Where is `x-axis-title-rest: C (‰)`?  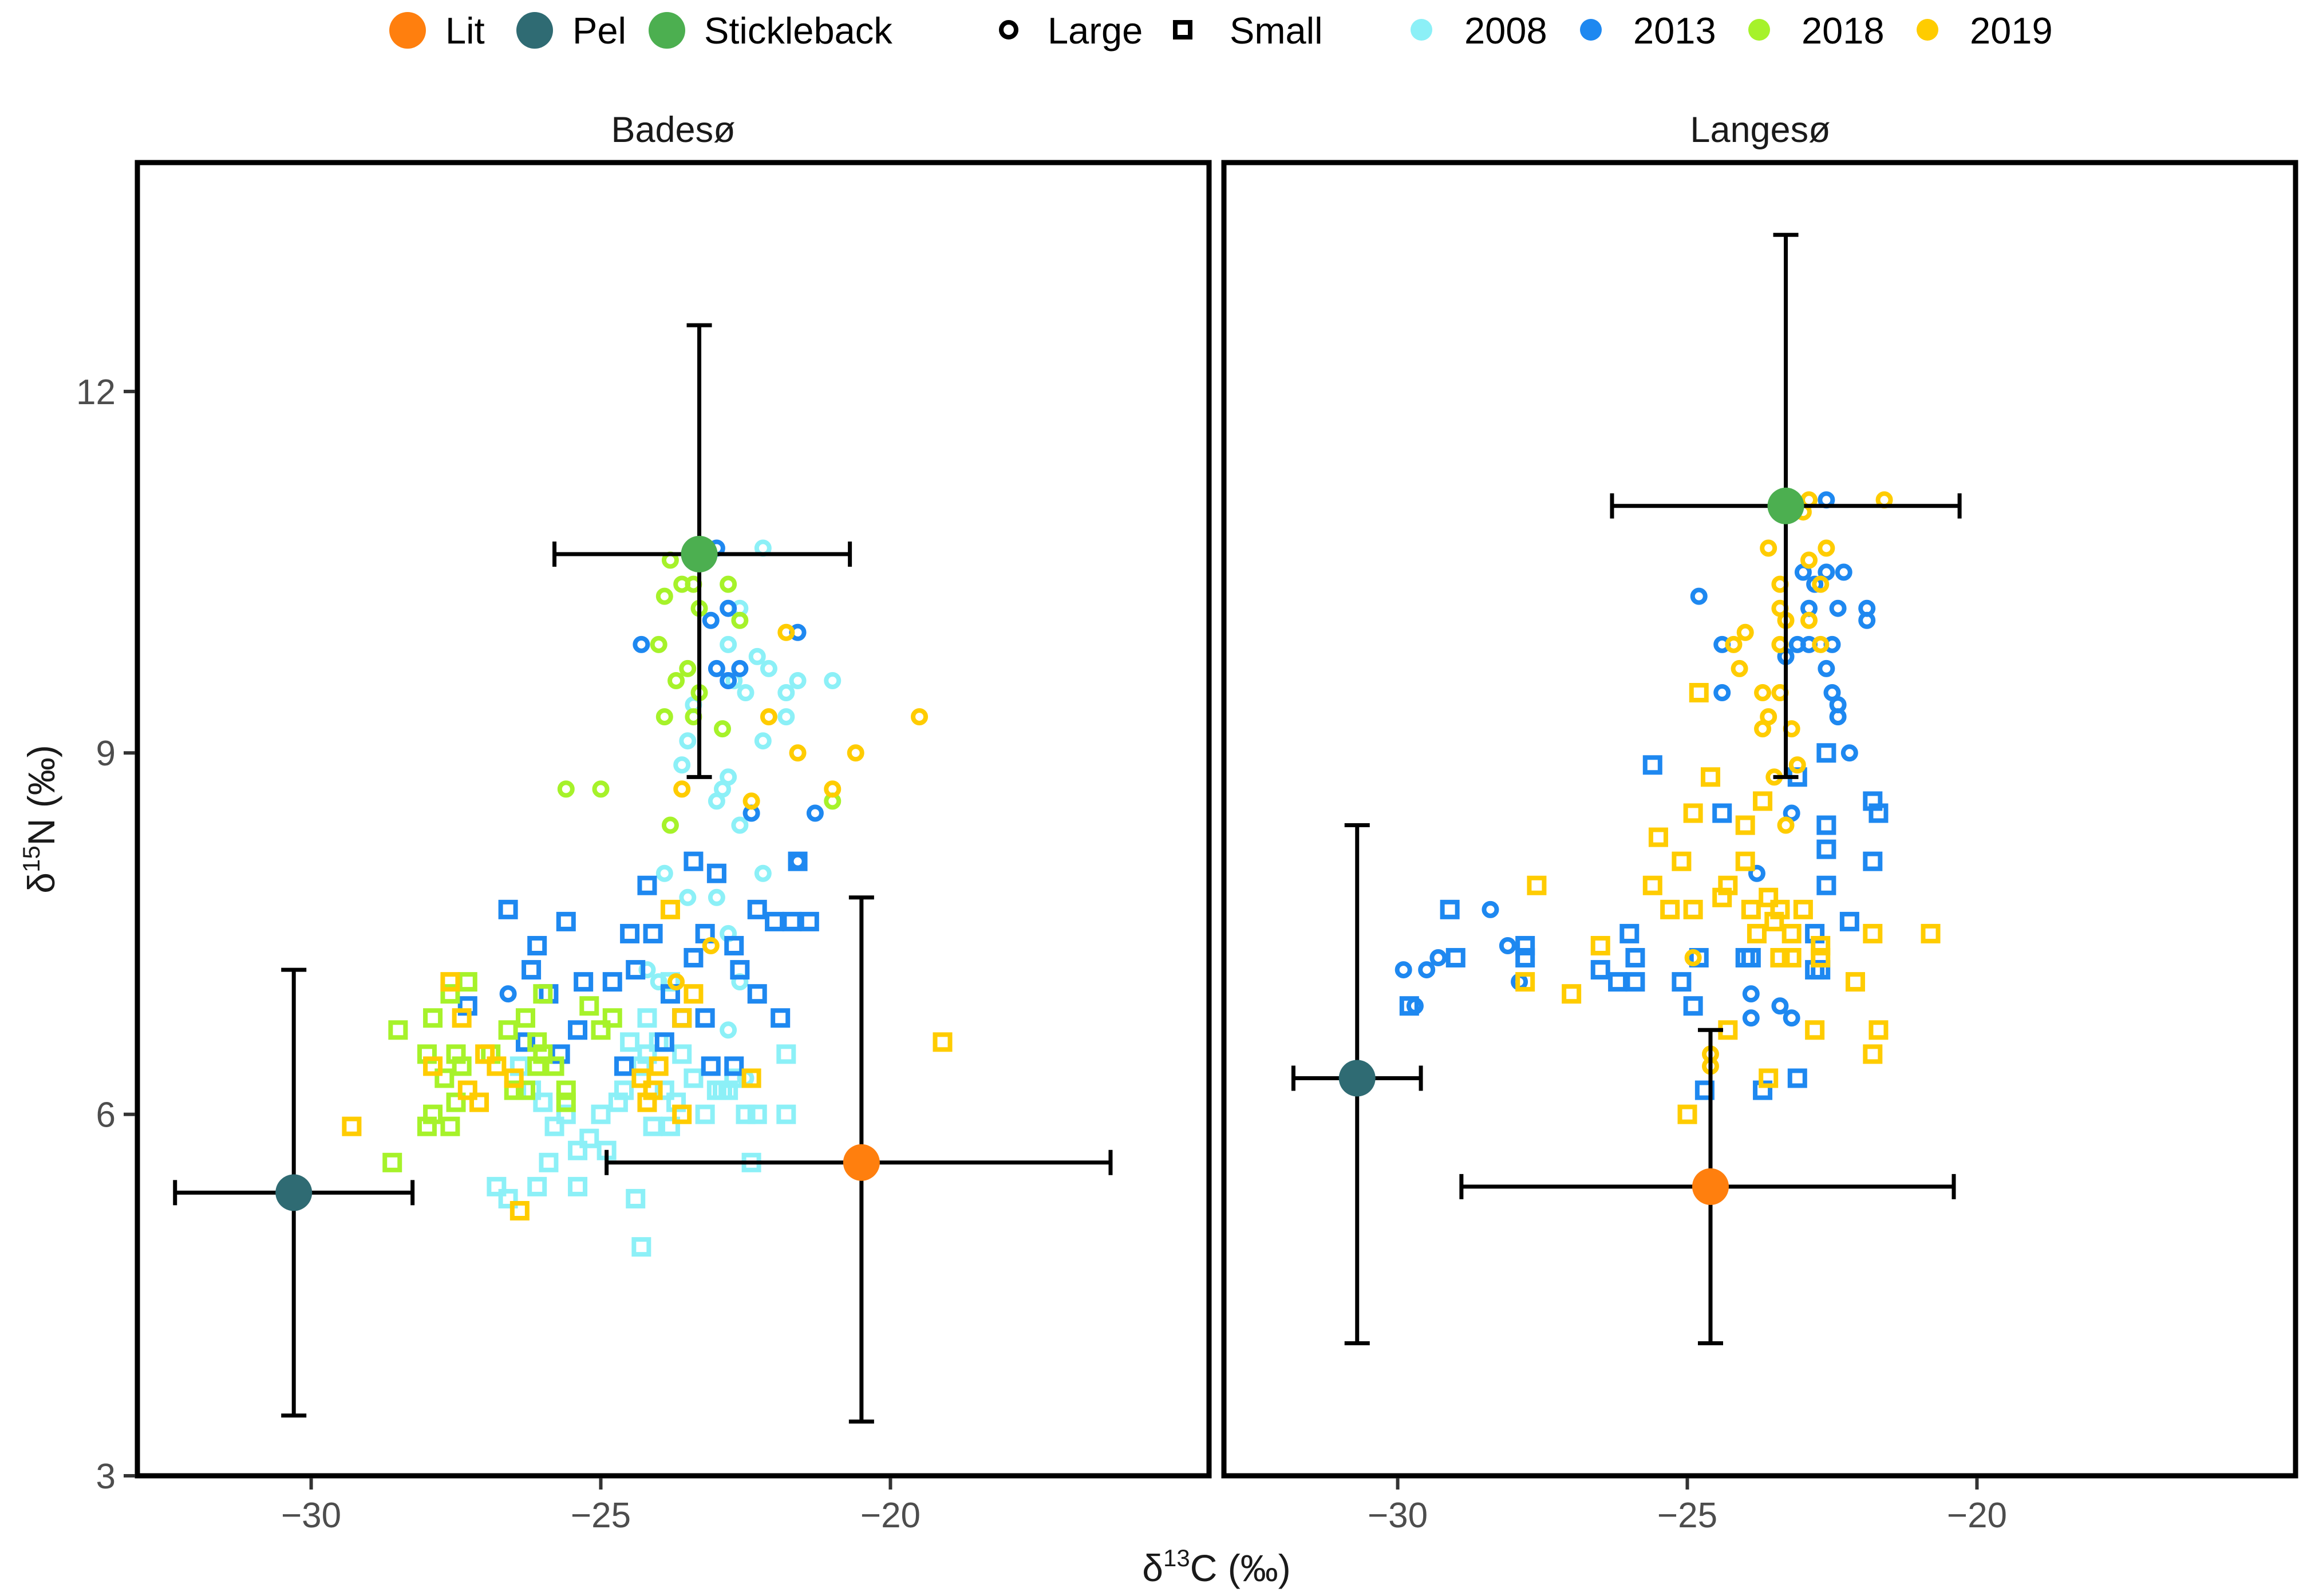
x-axis-title-rest: C (‰) is located at coordinates (1240, 1568).